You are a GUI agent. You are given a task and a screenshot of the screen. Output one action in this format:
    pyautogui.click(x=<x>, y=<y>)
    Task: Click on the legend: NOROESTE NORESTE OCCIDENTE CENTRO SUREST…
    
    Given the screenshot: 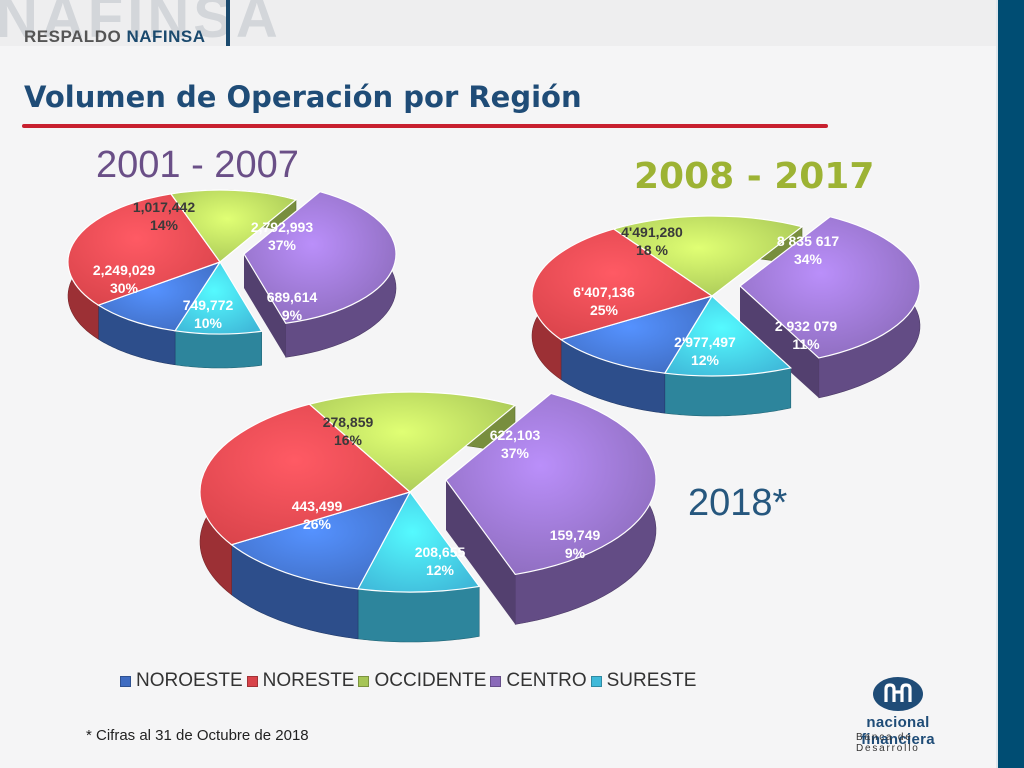 What is the action you would take?
    pyautogui.click(x=408, y=681)
    